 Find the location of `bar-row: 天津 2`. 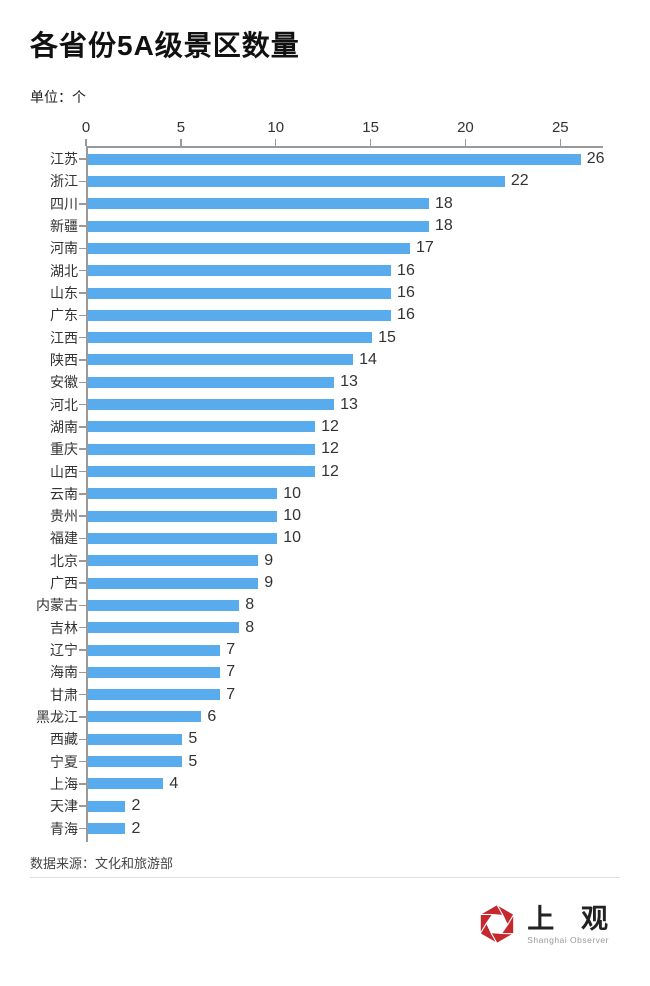

bar-row: 天津 2 is located at coordinates (325, 806).